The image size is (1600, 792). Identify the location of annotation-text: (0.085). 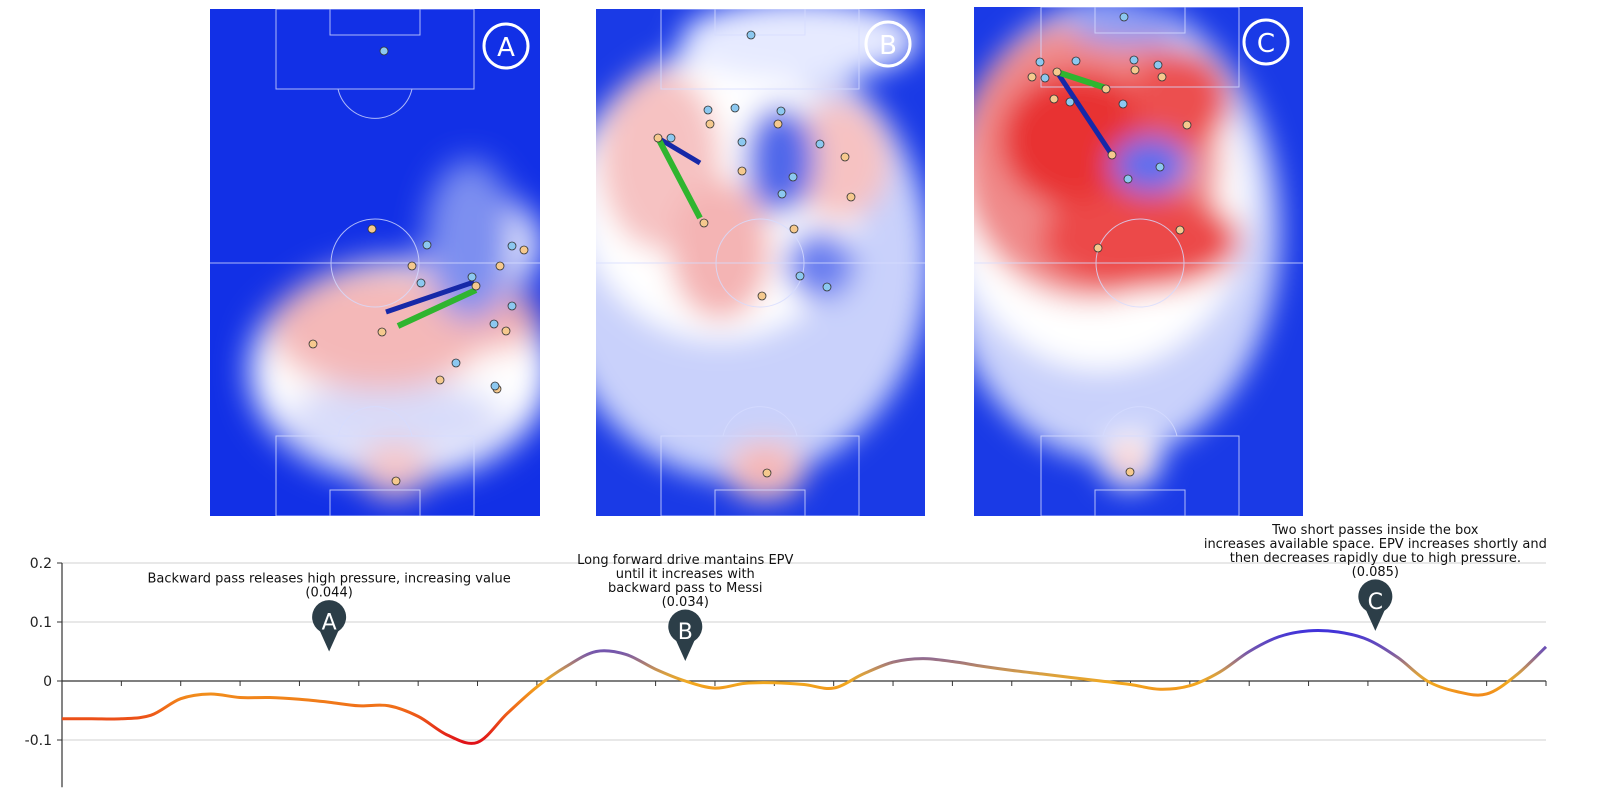
(1375, 572).